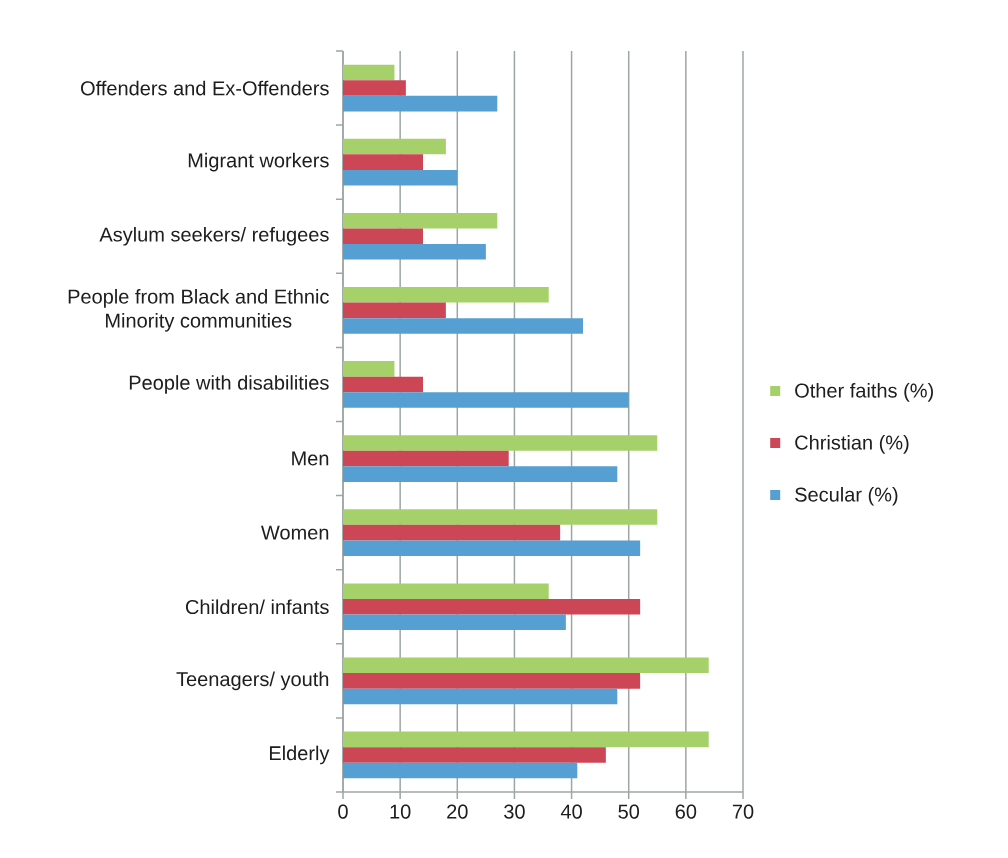 This screenshot has width=1008, height=858. Describe the element at coordinates (299, 755) in the screenshot. I see `y-tick-label: Elderly` at that location.